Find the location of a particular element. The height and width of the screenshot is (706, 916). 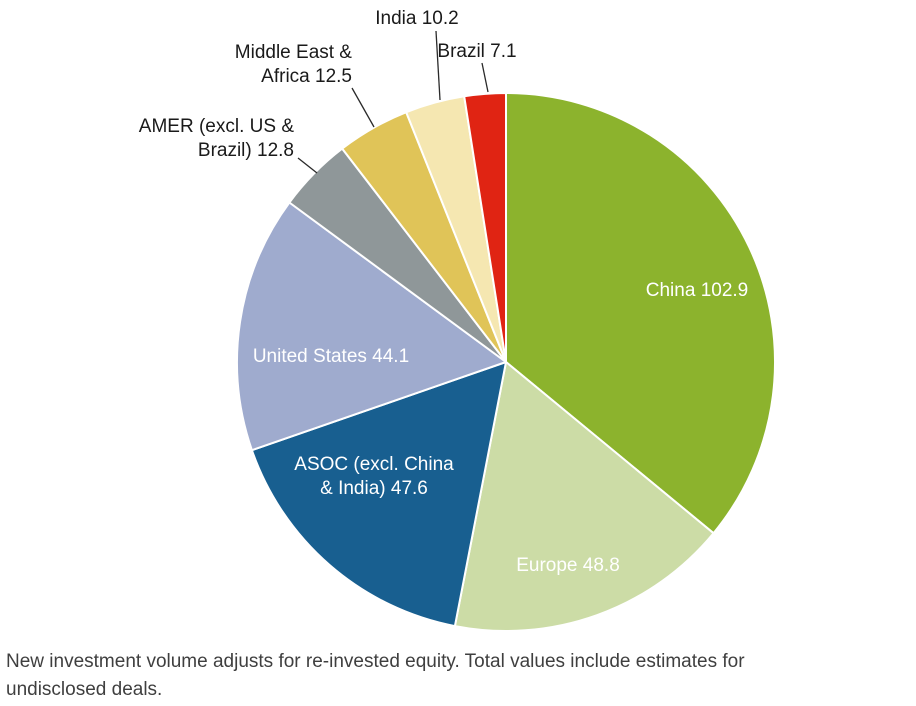

label-united-states: United States 44.1 is located at coordinates (331, 356).